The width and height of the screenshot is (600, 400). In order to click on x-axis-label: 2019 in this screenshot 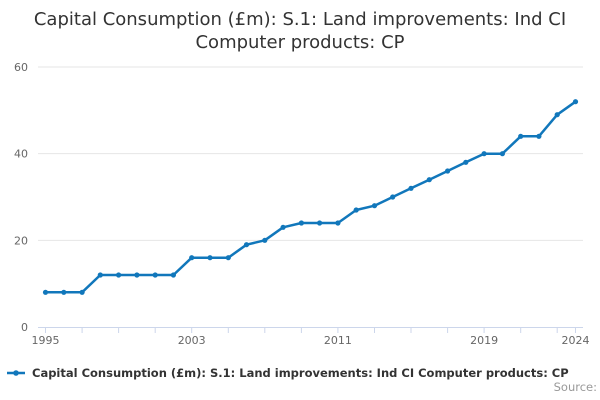, I will do `click(484, 340)`.